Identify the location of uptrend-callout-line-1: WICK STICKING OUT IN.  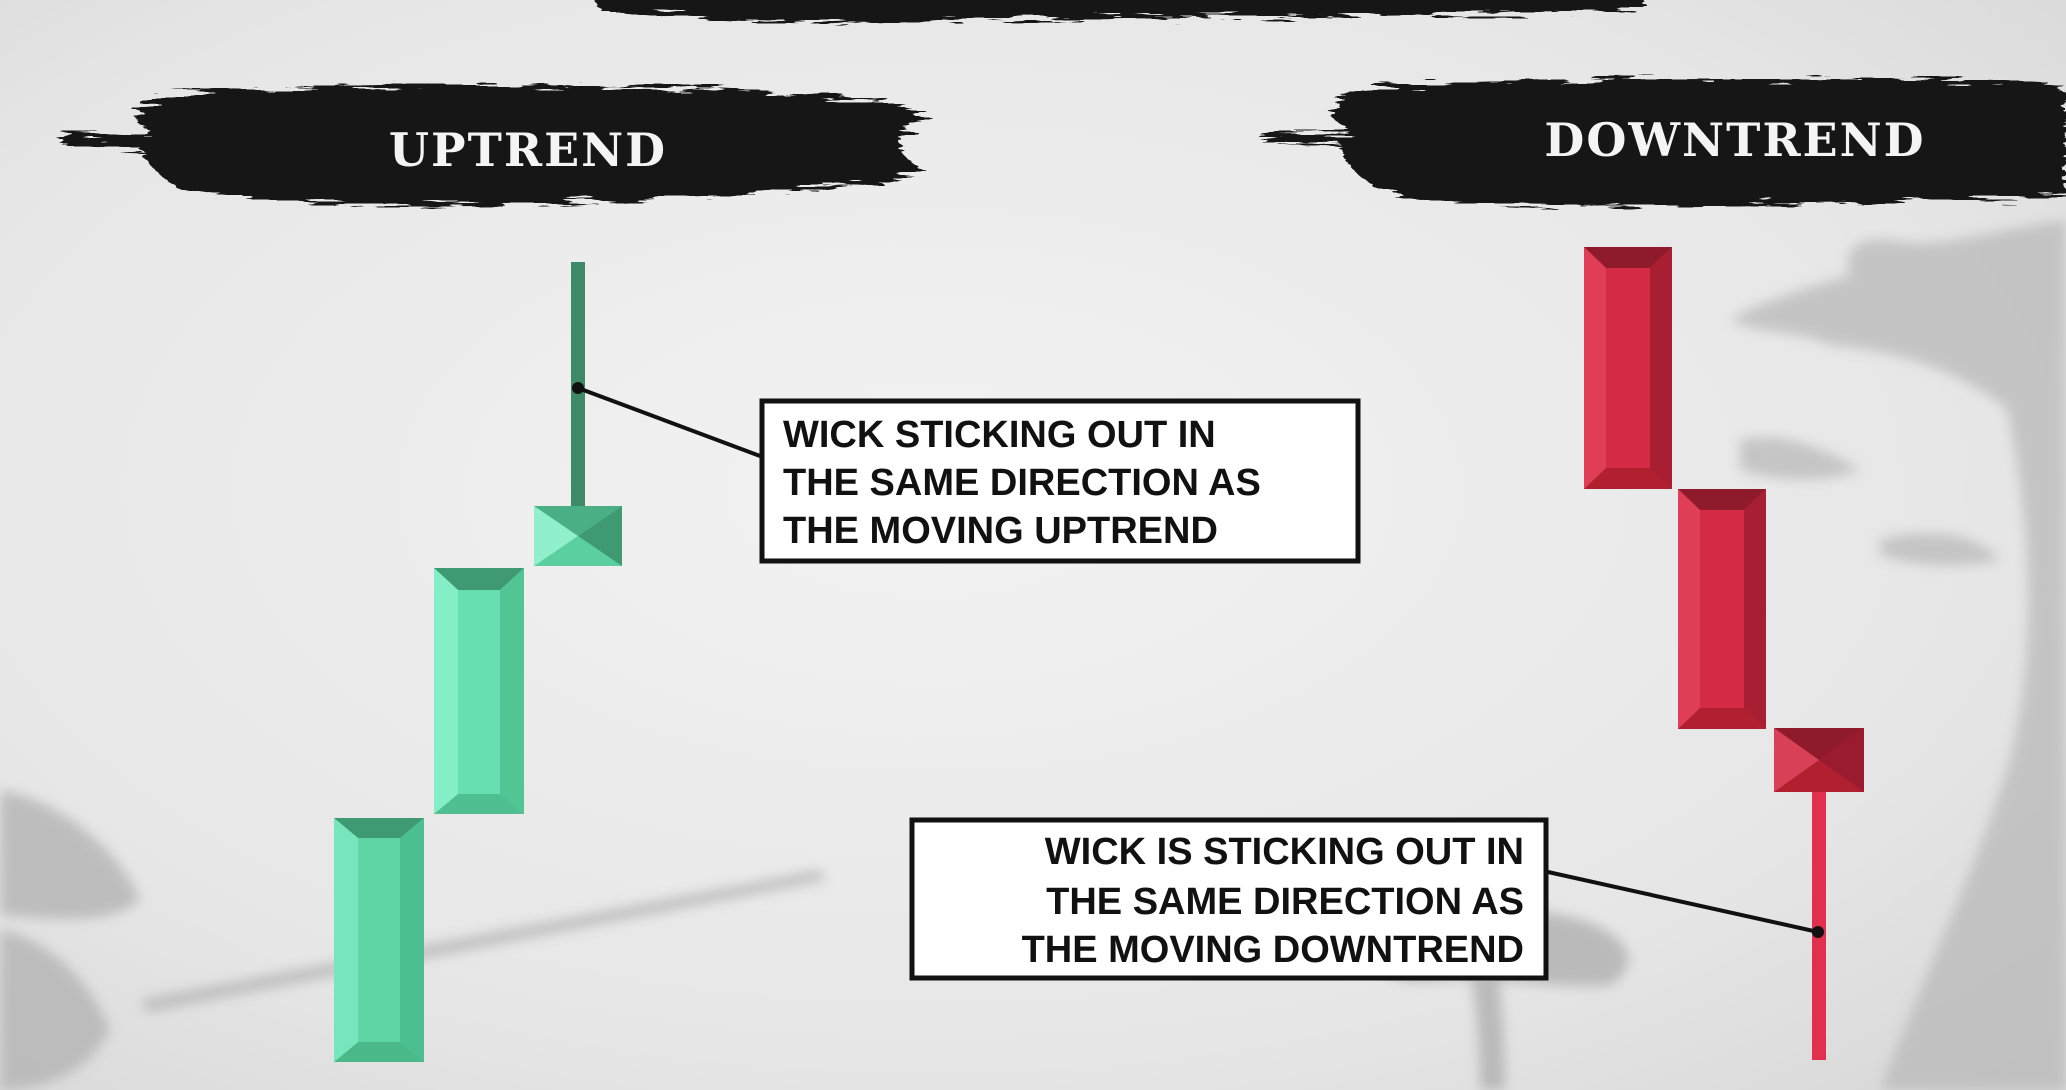
(999, 435).